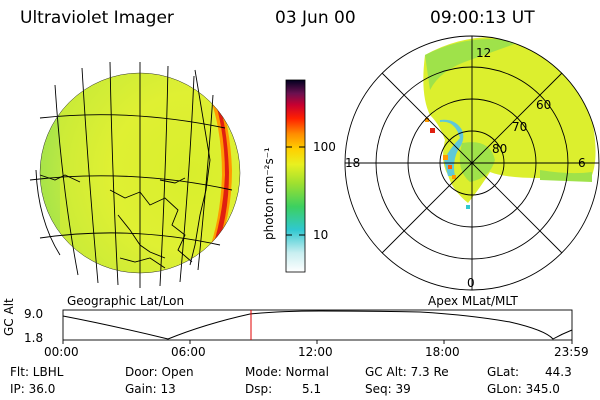 This screenshot has width=600, height=400. Describe the element at coordinates (97, 18) in the screenshot. I see `instrument-title: Ultraviolet Imager` at that location.